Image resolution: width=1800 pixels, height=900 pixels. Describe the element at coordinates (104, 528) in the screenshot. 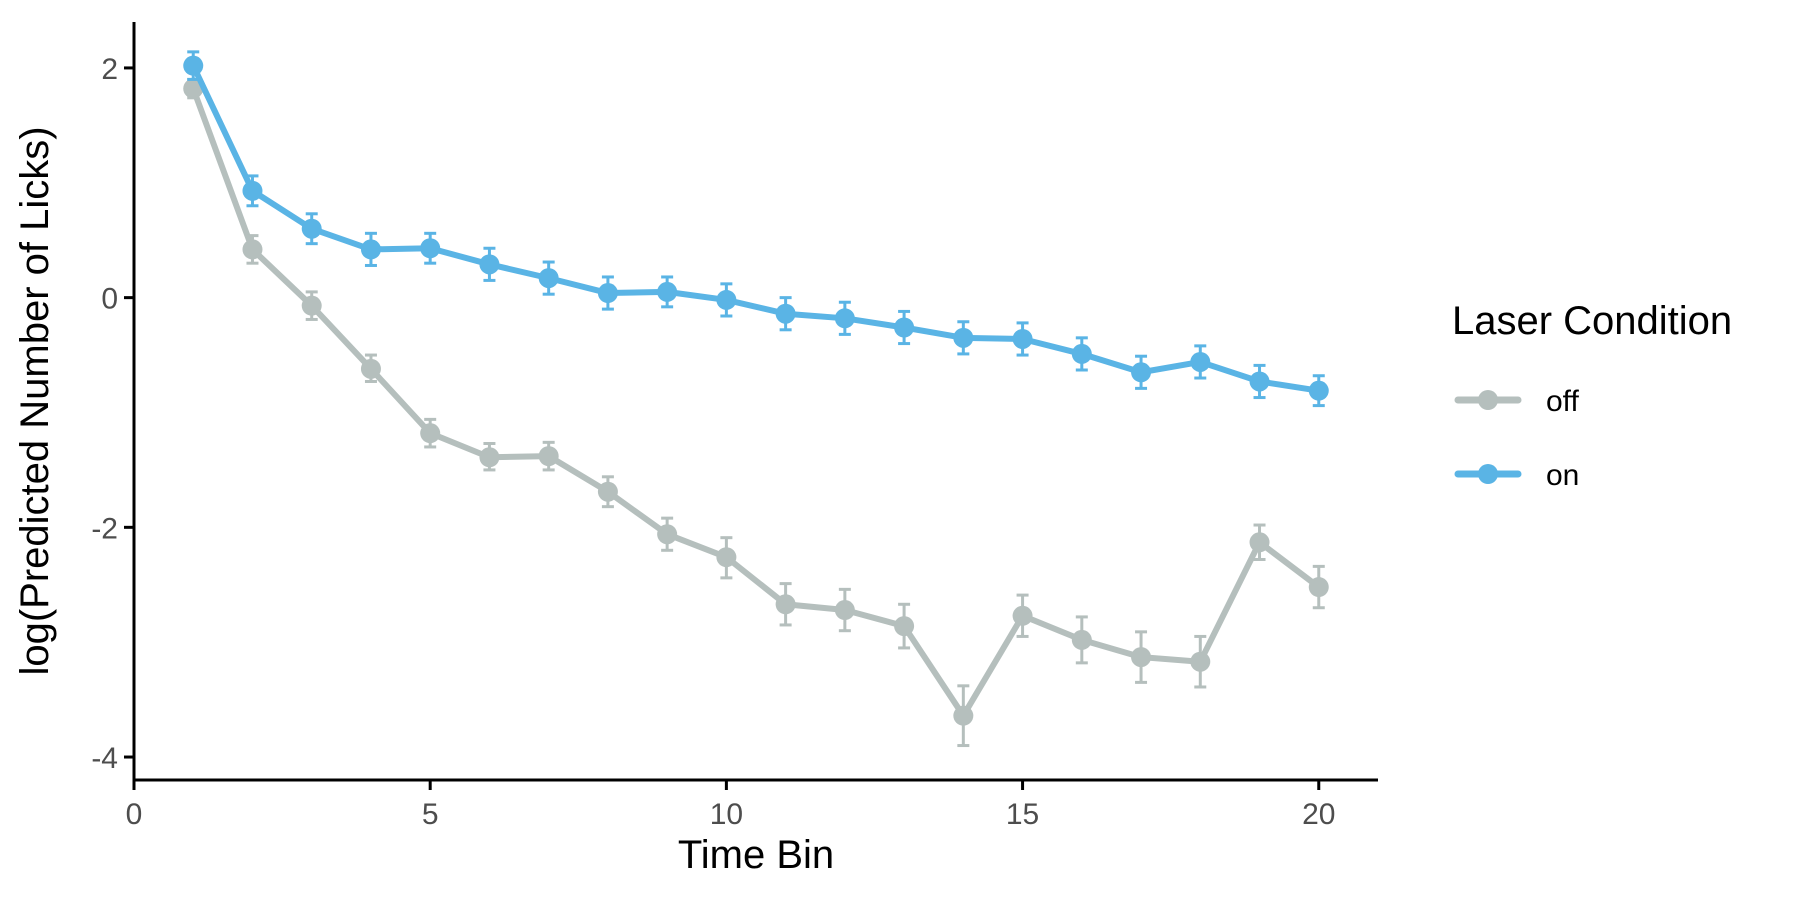

I see `y-tick-label: -2` at that location.